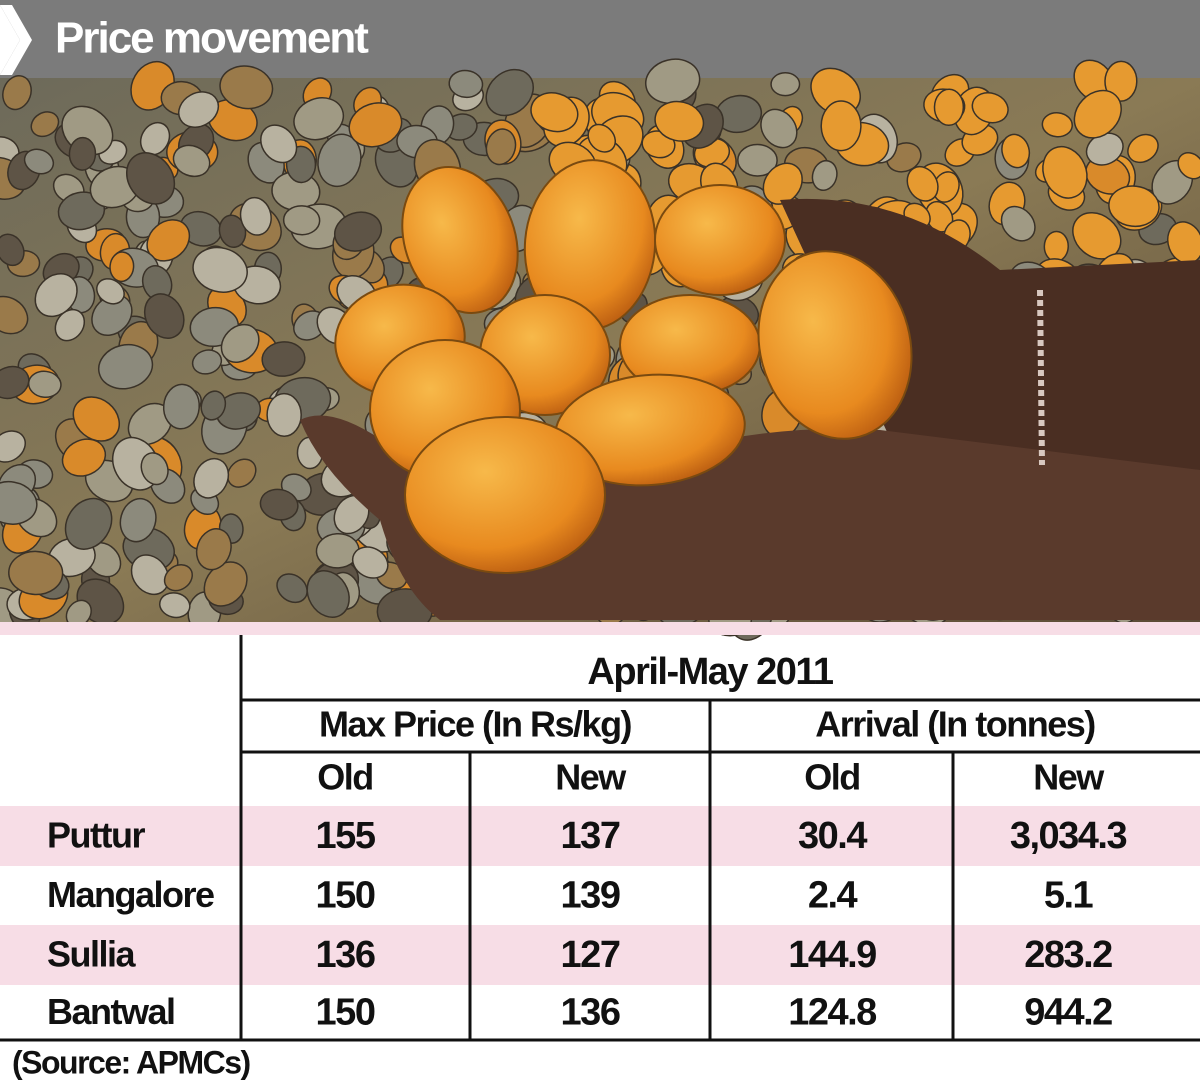  I want to click on row-label: Puttur, so click(96, 835).